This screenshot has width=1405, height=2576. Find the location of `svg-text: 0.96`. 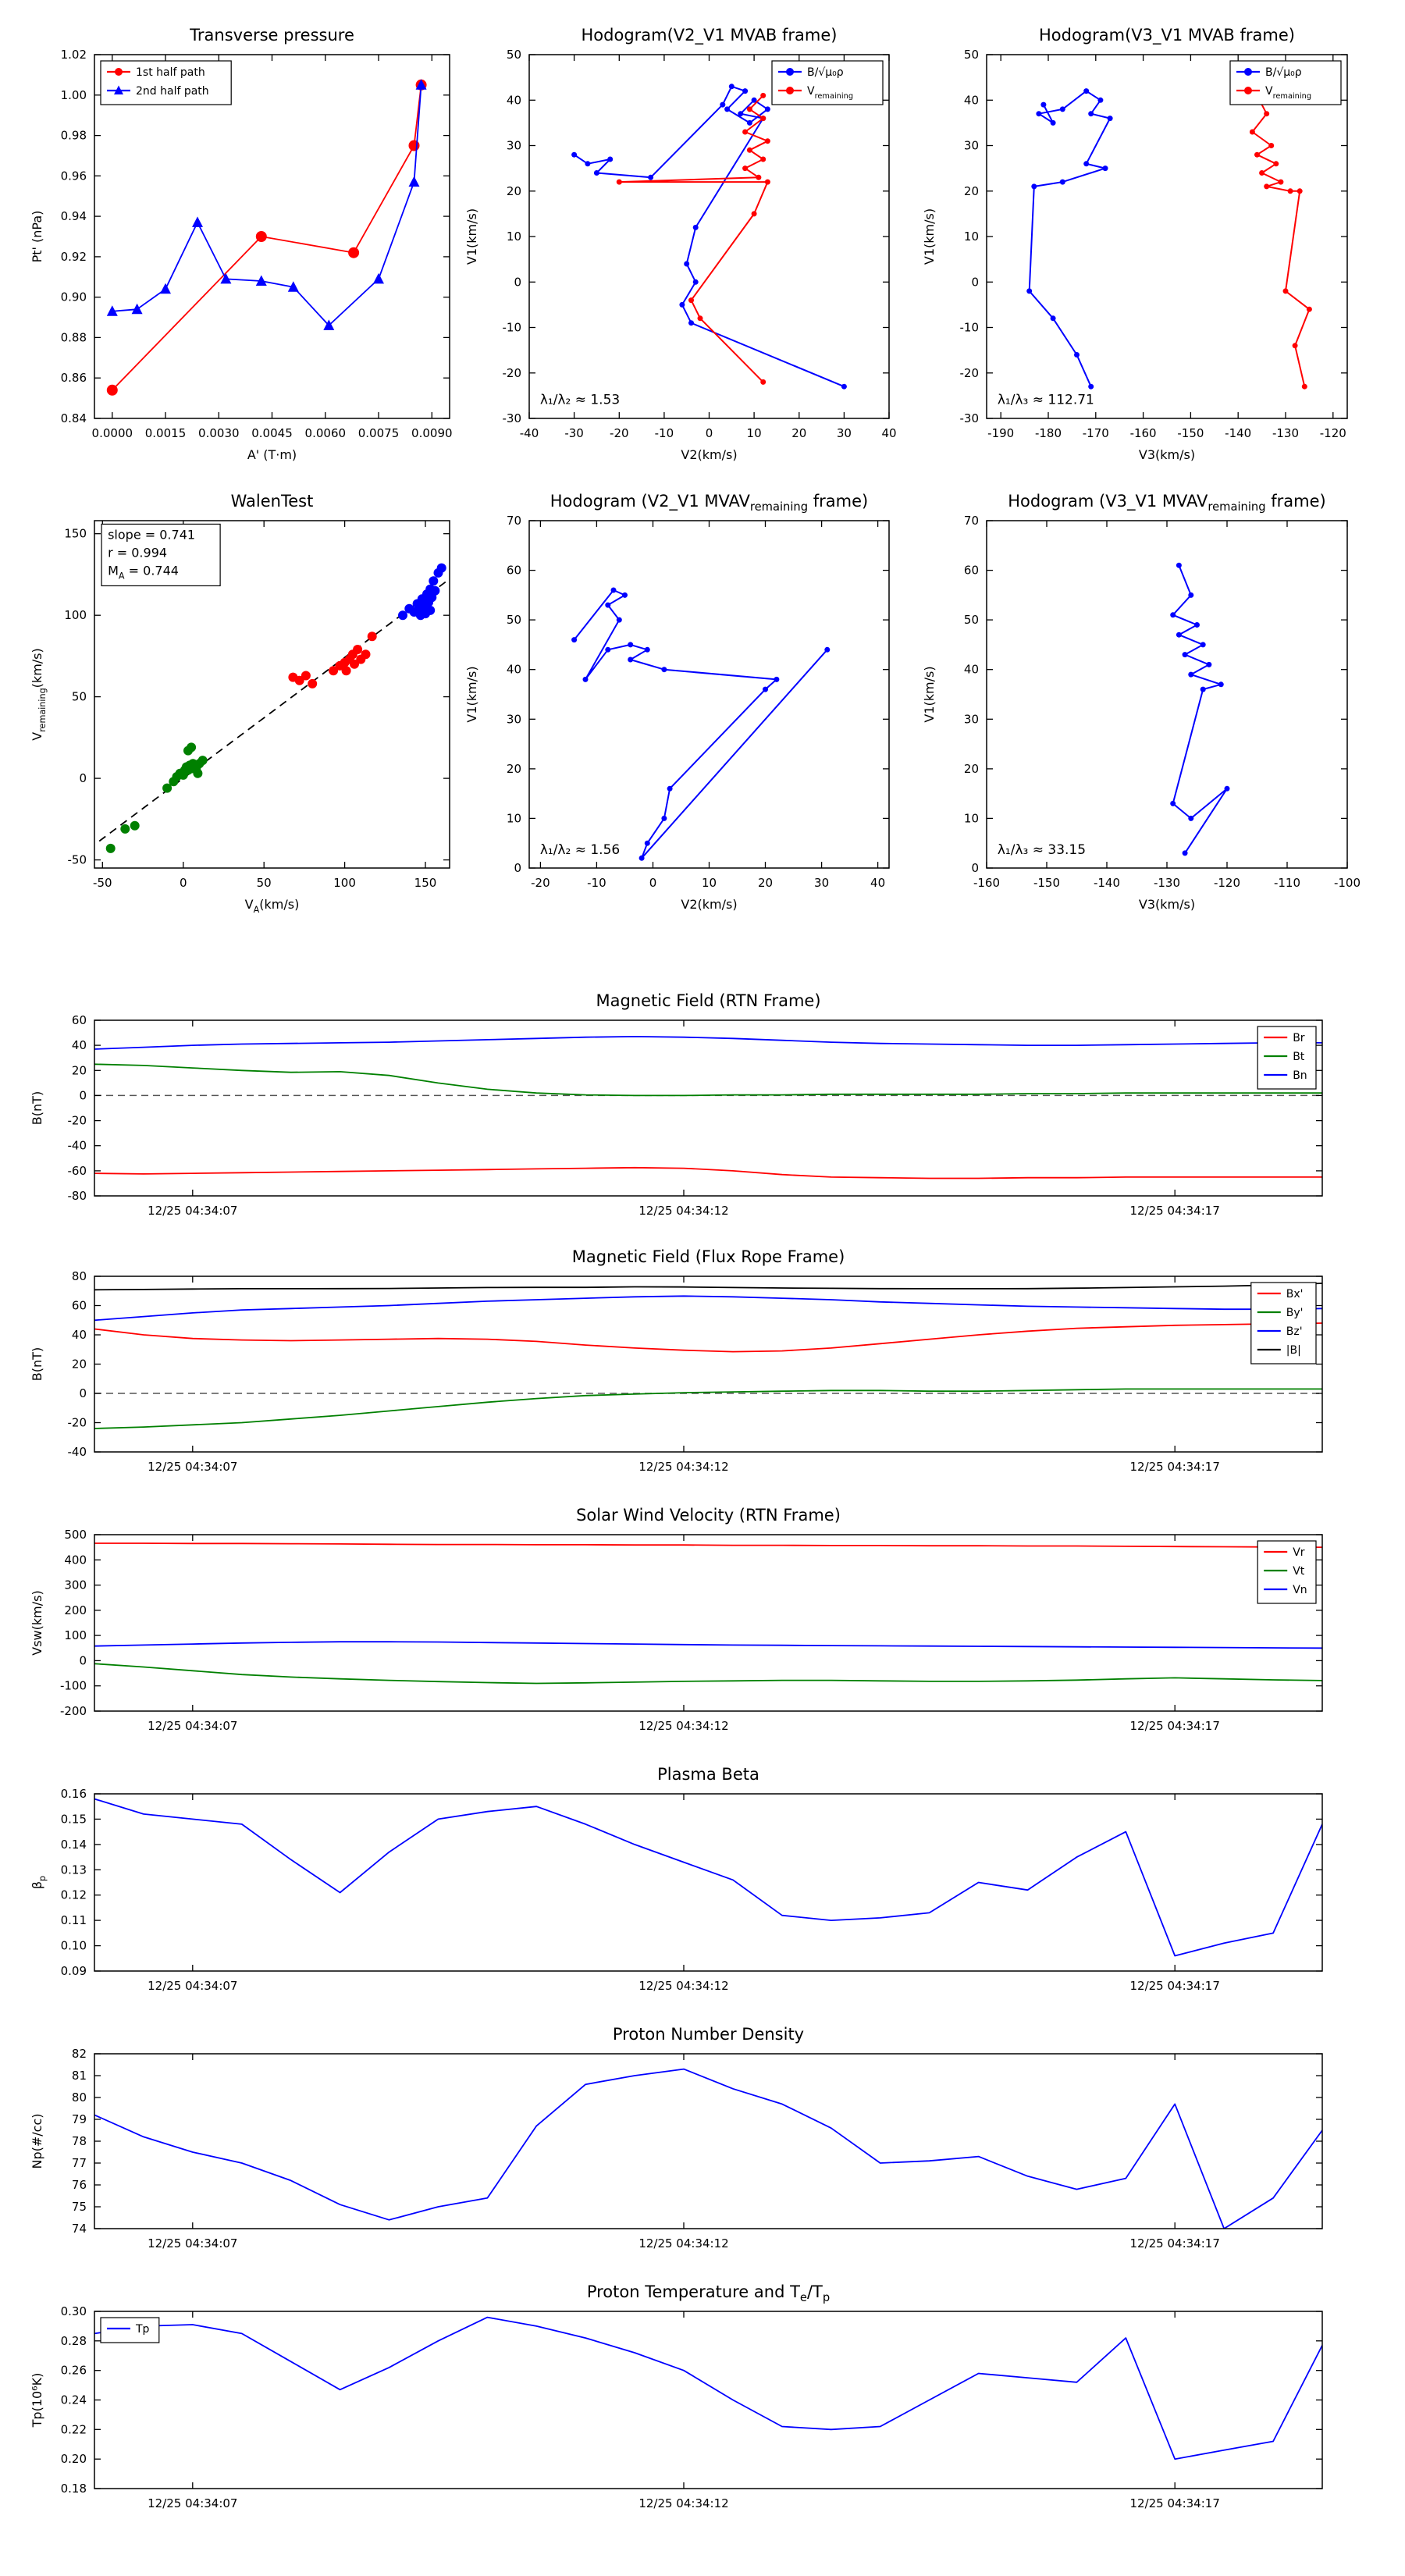

svg-text: 0.96 is located at coordinates (74, 176).